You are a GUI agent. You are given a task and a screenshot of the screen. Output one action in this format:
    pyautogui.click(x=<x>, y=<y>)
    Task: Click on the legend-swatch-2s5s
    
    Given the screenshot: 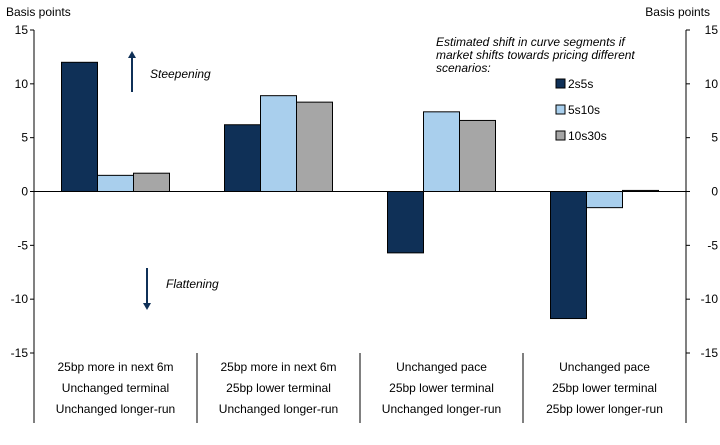 What is the action you would take?
    pyautogui.click(x=560, y=83)
    